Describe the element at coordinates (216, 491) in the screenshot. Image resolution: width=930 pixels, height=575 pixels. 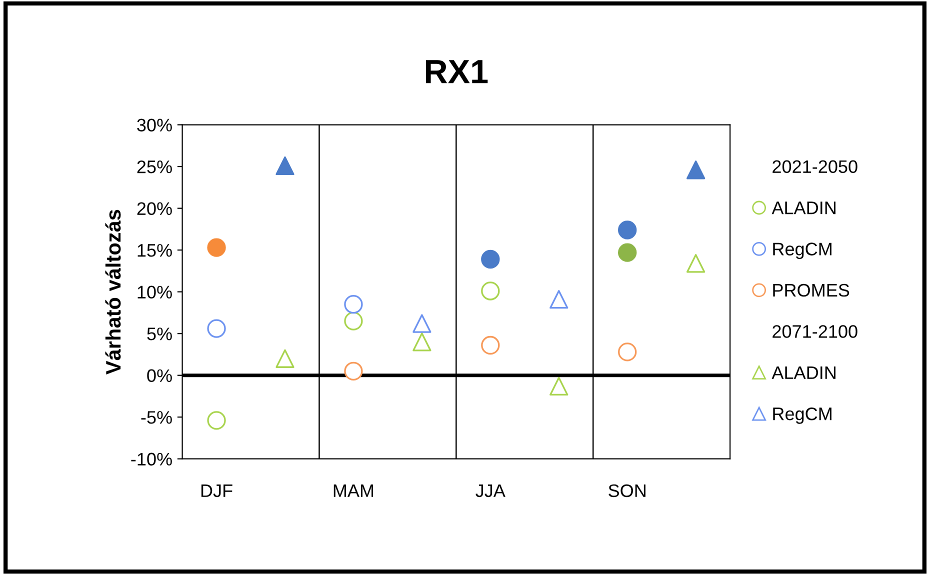
I see `x-tick-label: DJF` at that location.